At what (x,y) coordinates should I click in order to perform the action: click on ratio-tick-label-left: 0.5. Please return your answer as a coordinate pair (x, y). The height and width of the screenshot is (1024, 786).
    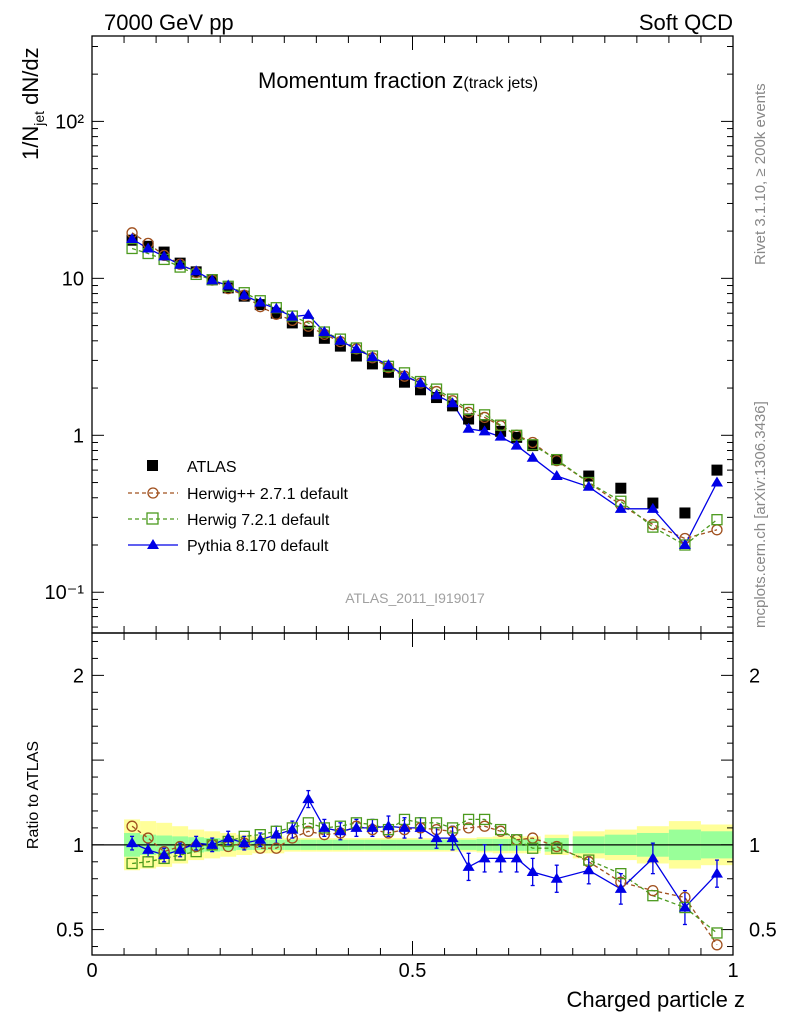
    Looking at the image, I should click on (70, 931).